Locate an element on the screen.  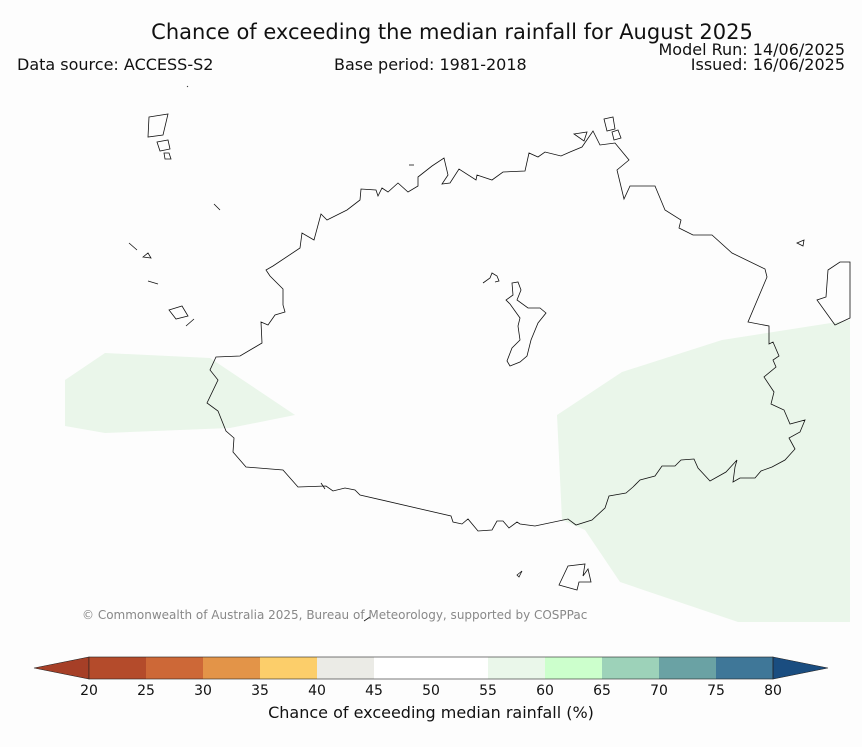
shaded-region-east is located at coordinates (703, 471).